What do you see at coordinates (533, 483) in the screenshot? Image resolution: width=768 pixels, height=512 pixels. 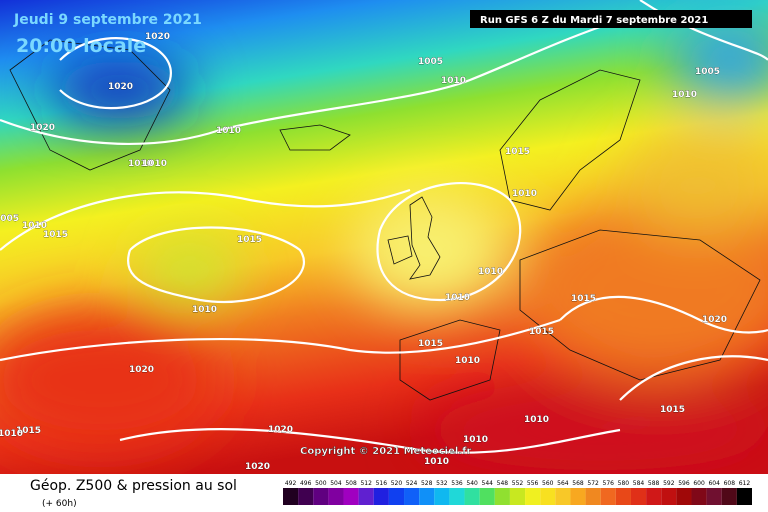 I see `scale-label: 556` at bounding box center [533, 483].